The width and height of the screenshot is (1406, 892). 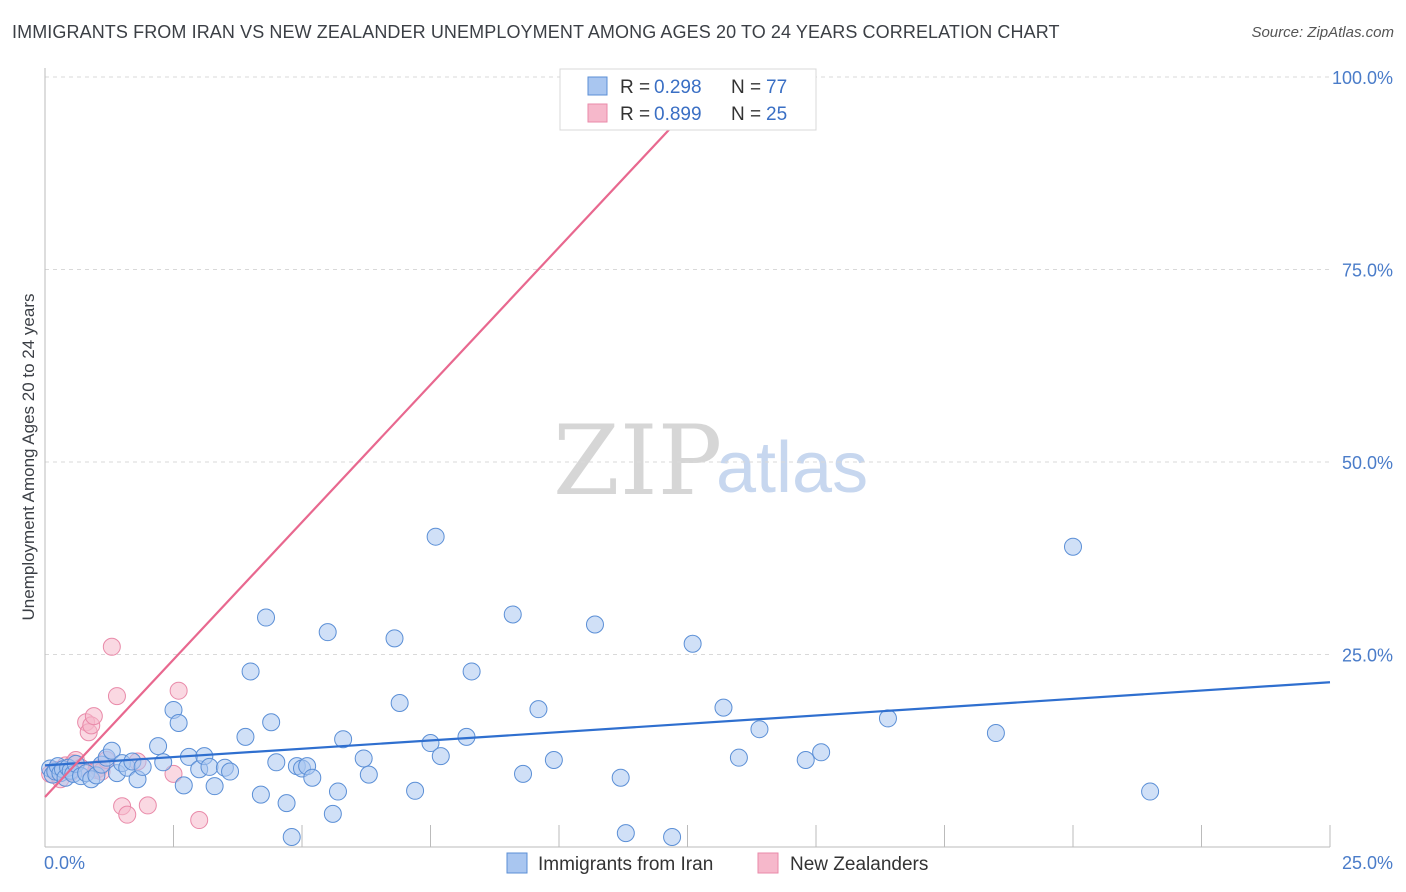 I want to click on legend-swatch-immigrants-from-iran, so click(x=517, y=863).